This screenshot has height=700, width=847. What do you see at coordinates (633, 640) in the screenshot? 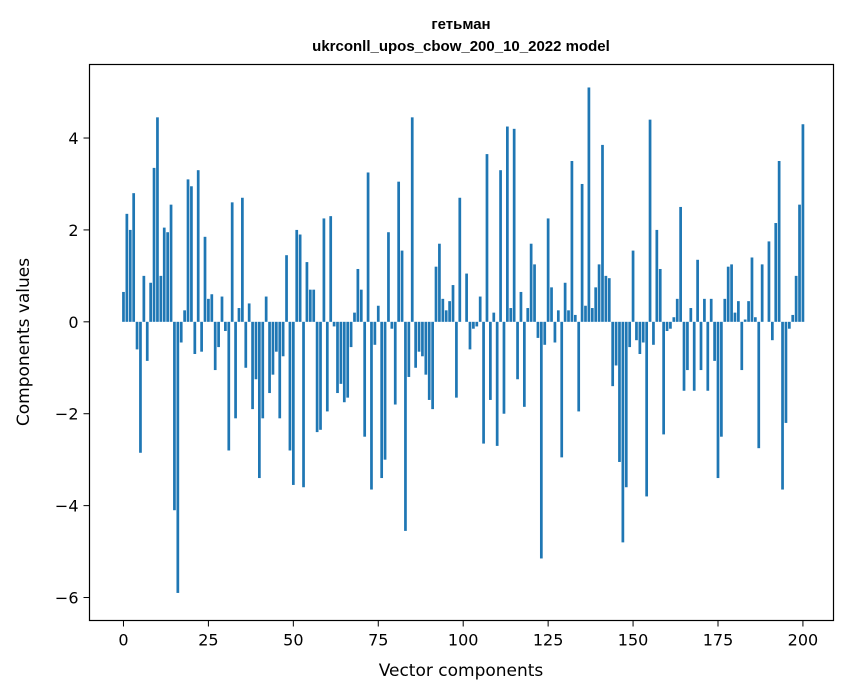
I see `x-tick-label: 150` at bounding box center [633, 640].